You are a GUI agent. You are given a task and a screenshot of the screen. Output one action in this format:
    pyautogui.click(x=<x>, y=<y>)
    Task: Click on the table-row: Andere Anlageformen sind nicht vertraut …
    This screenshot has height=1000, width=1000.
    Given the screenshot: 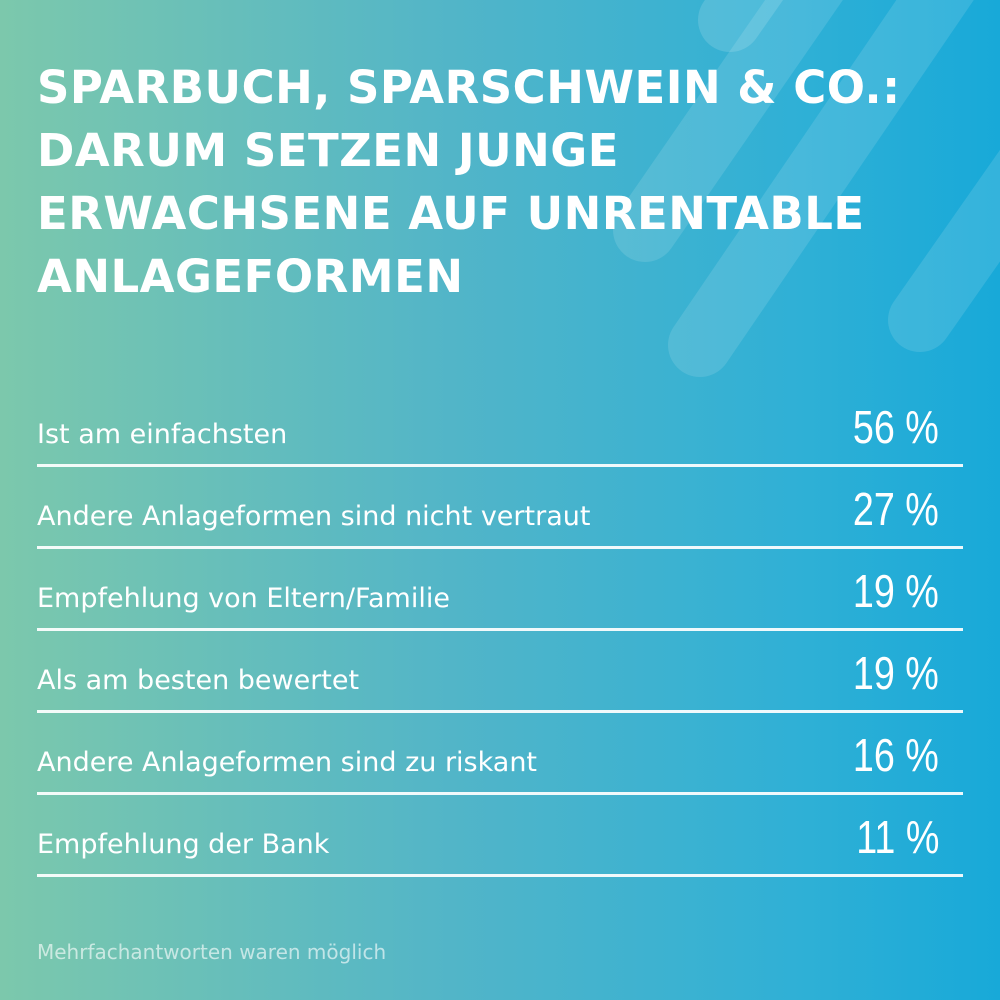 What is the action you would take?
    pyautogui.click(x=500, y=508)
    